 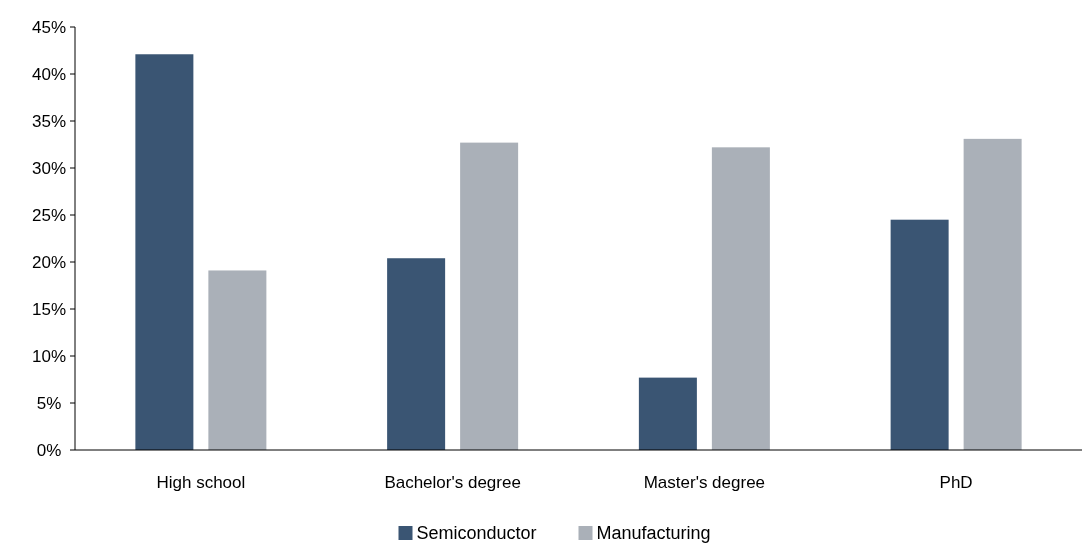 I want to click on y-tick-label: 35%, so click(x=49, y=121).